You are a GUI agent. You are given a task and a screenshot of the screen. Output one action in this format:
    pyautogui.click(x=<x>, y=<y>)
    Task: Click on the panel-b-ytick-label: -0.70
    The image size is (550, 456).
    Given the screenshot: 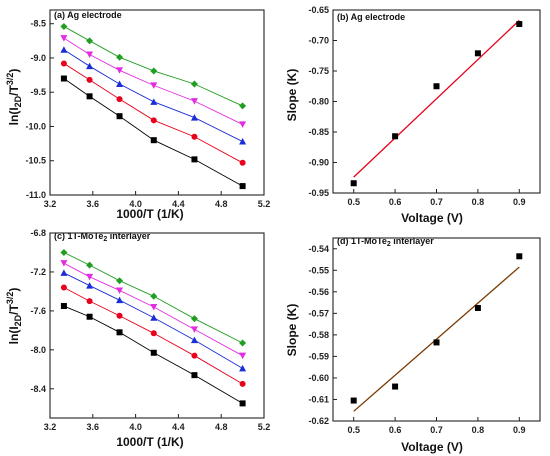 What is the action you would take?
    pyautogui.click(x=318, y=41)
    